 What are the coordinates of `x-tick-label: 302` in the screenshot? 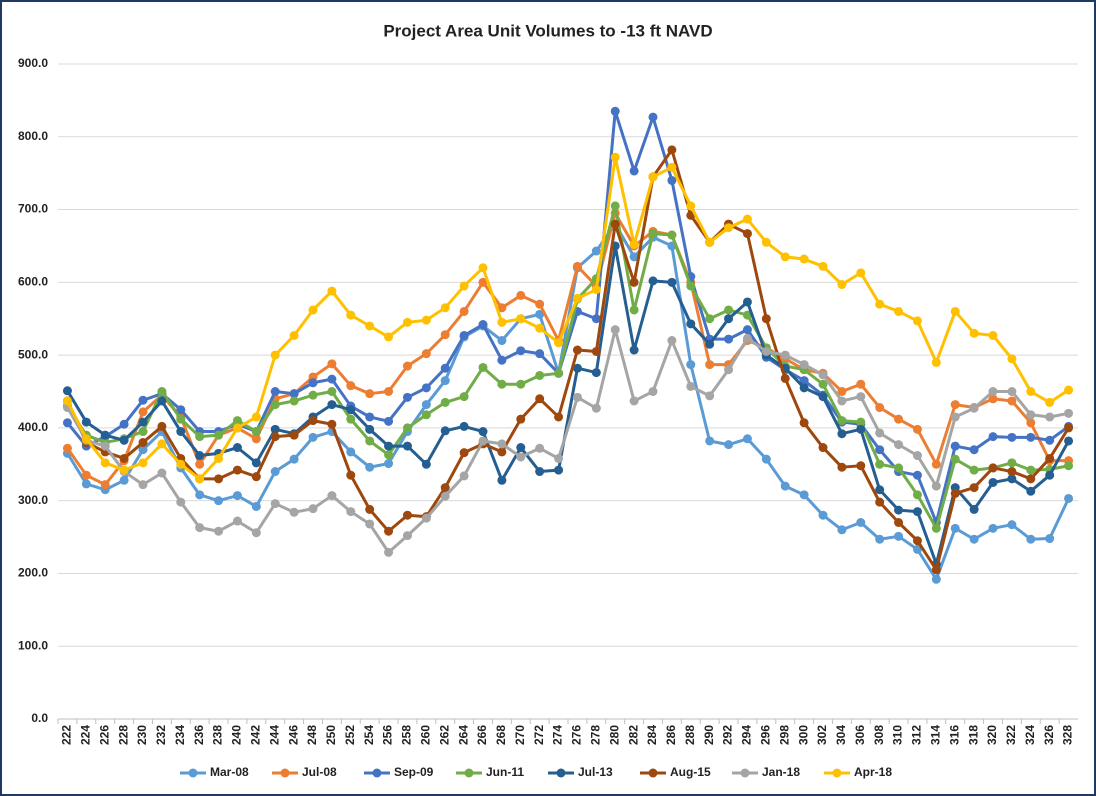 It's located at (822, 735).